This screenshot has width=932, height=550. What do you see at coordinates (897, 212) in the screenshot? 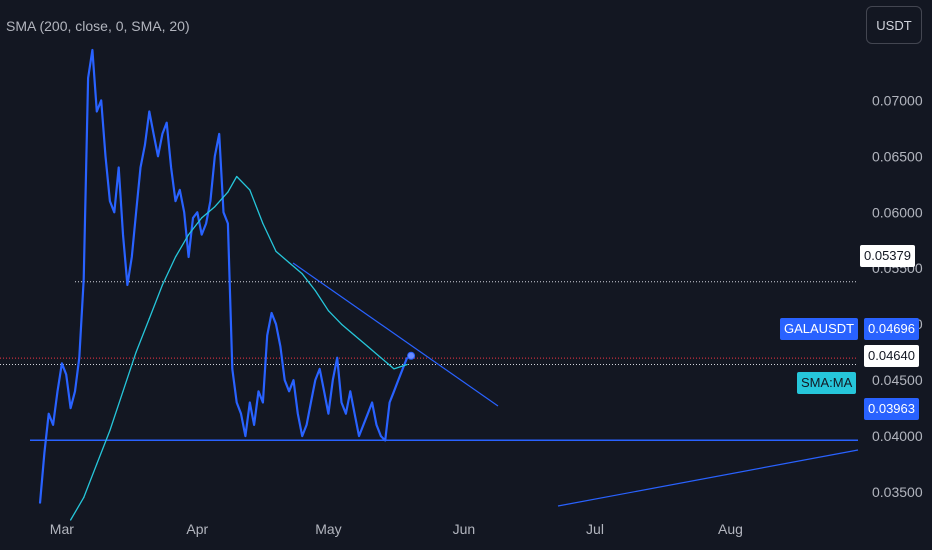
I see `y-tick-label: 0.06000` at bounding box center [897, 212].